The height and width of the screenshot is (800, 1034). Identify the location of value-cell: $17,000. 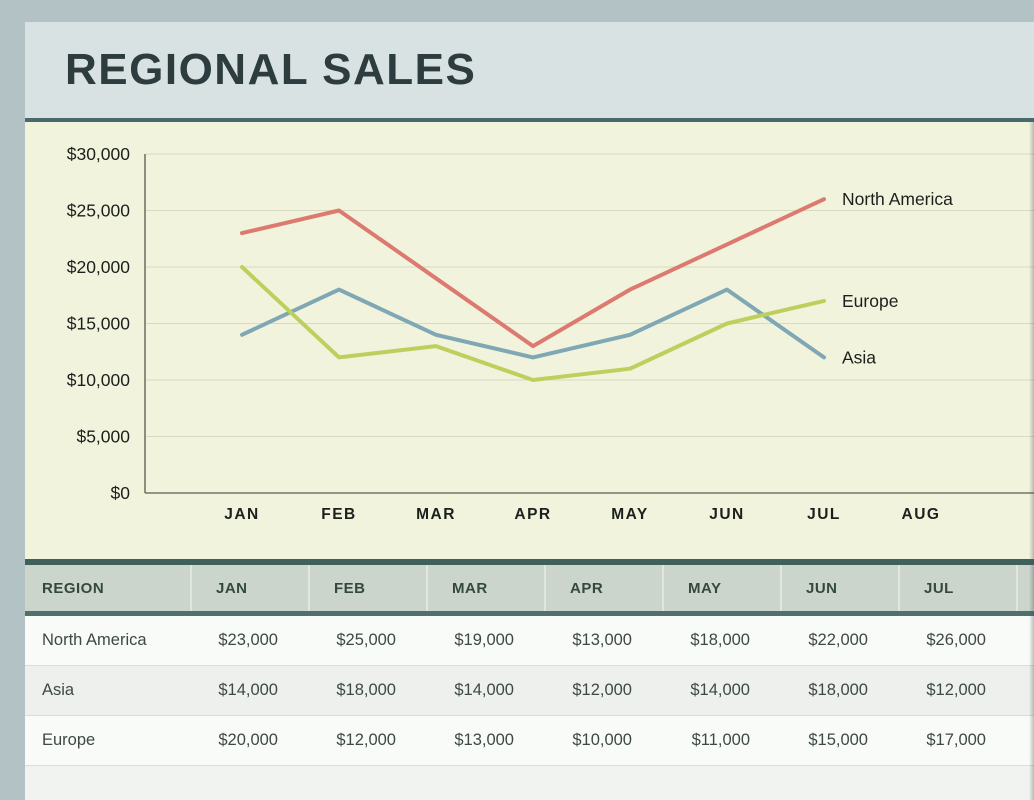
(956, 740).